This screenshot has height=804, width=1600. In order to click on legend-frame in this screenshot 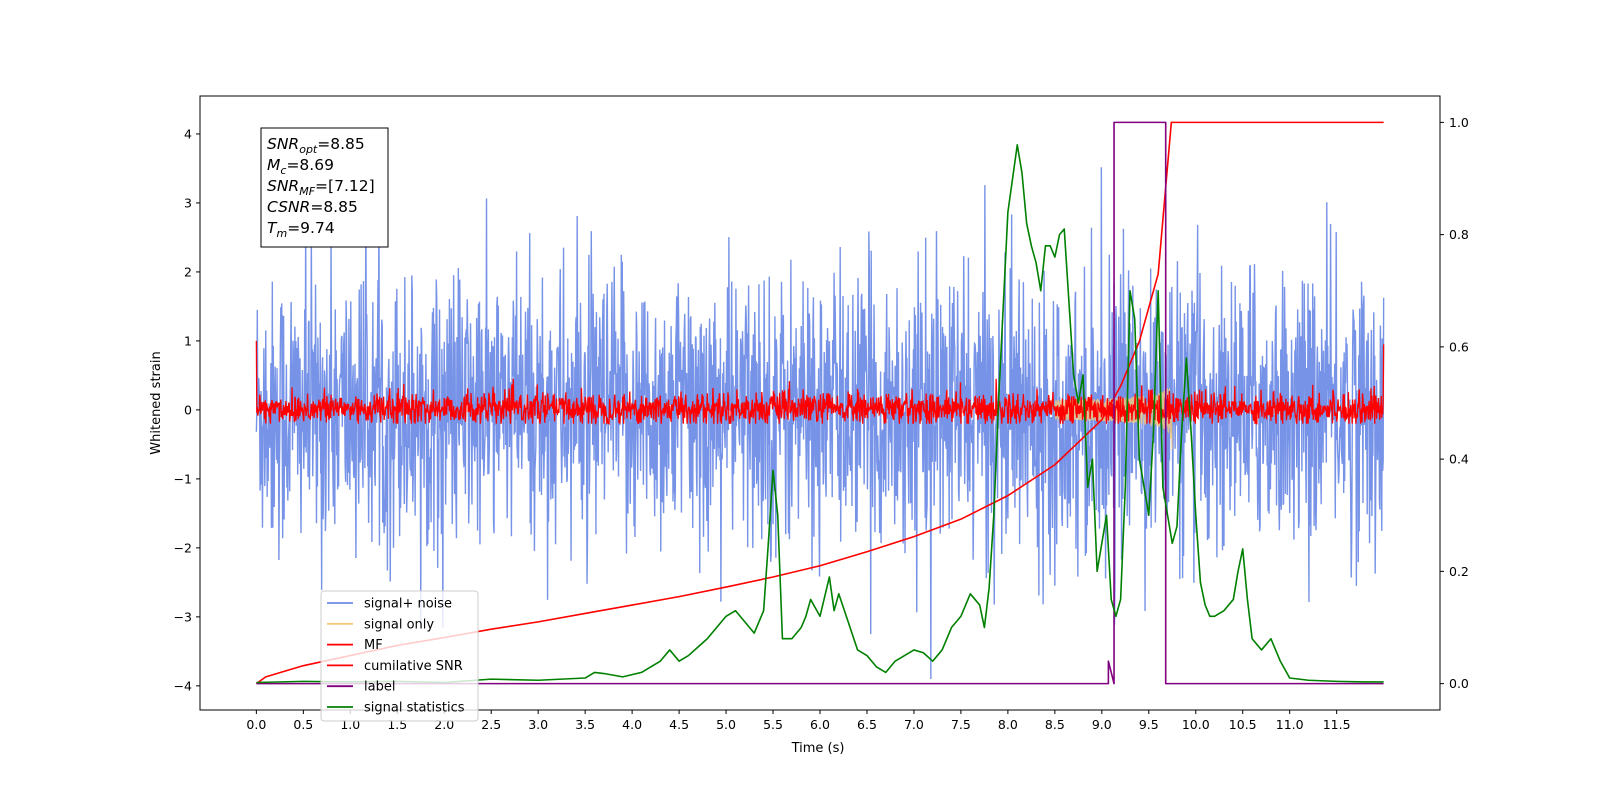, I will do `click(399, 656)`.